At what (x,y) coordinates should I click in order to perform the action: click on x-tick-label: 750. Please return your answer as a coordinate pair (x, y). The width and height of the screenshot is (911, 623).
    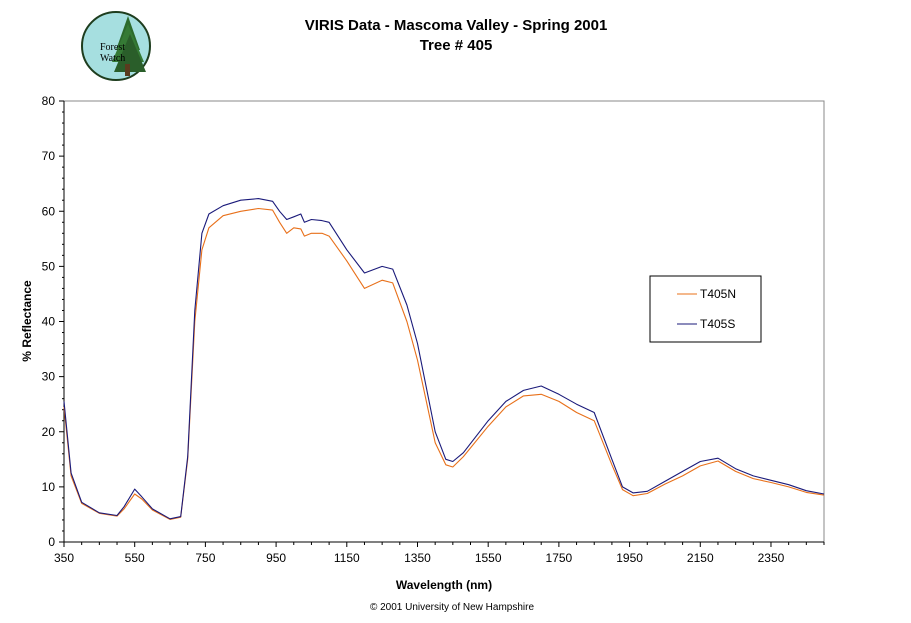
    Looking at the image, I should click on (205, 558).